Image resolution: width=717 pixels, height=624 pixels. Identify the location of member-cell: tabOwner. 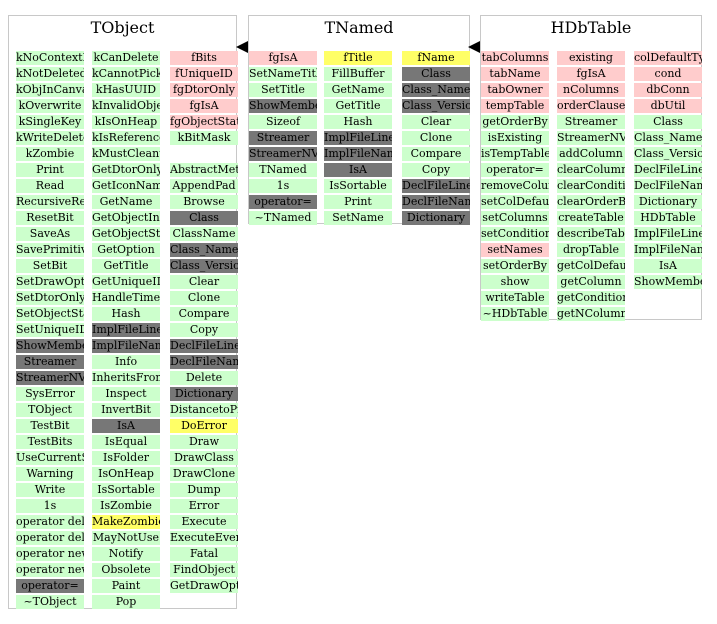
(515, 90).